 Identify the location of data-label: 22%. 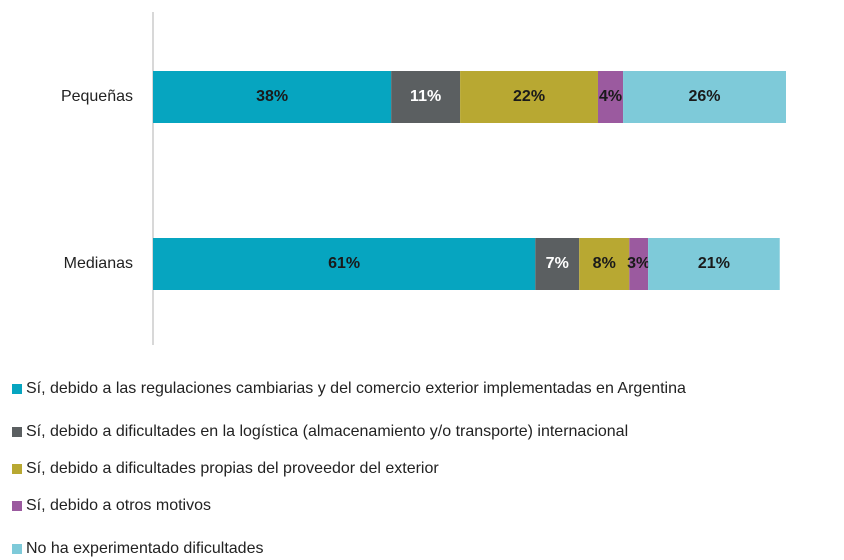
(529, 96).